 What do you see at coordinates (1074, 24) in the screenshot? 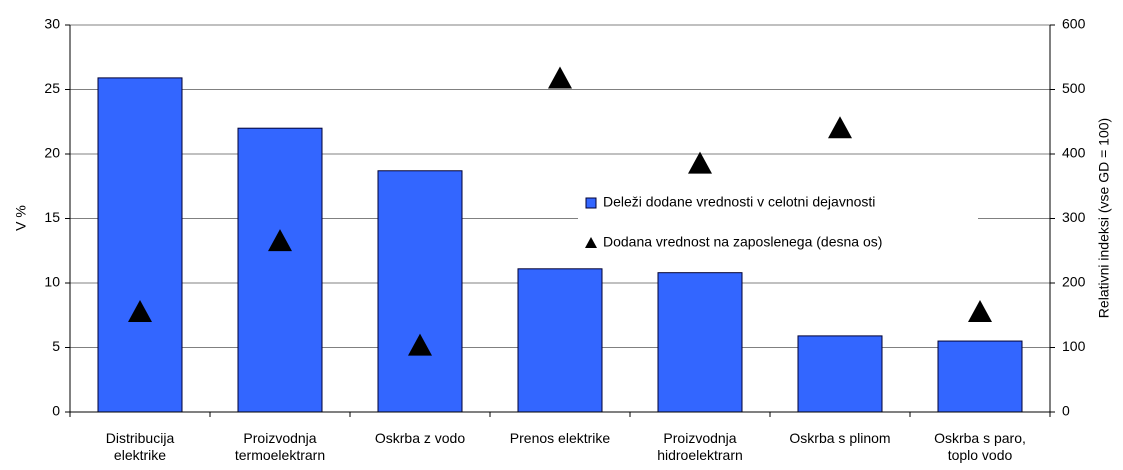
I see `y2-tick-label: 600` at bounding box center [1074, 24].